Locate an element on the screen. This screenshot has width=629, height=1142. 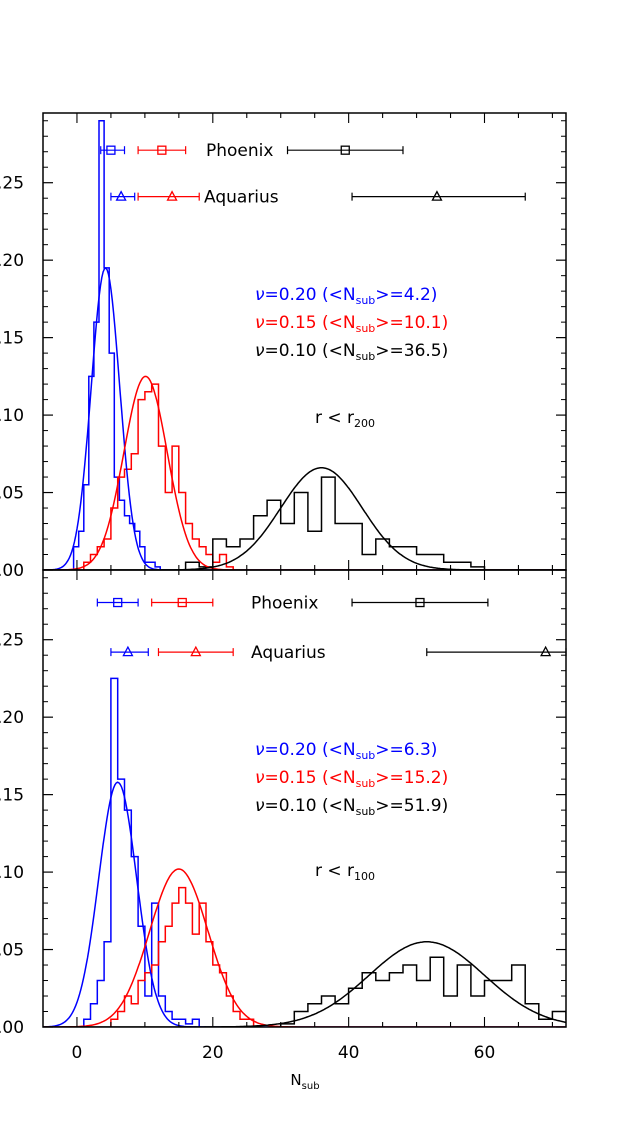
region-label: r < r200 is located at coordinates (345, 419).